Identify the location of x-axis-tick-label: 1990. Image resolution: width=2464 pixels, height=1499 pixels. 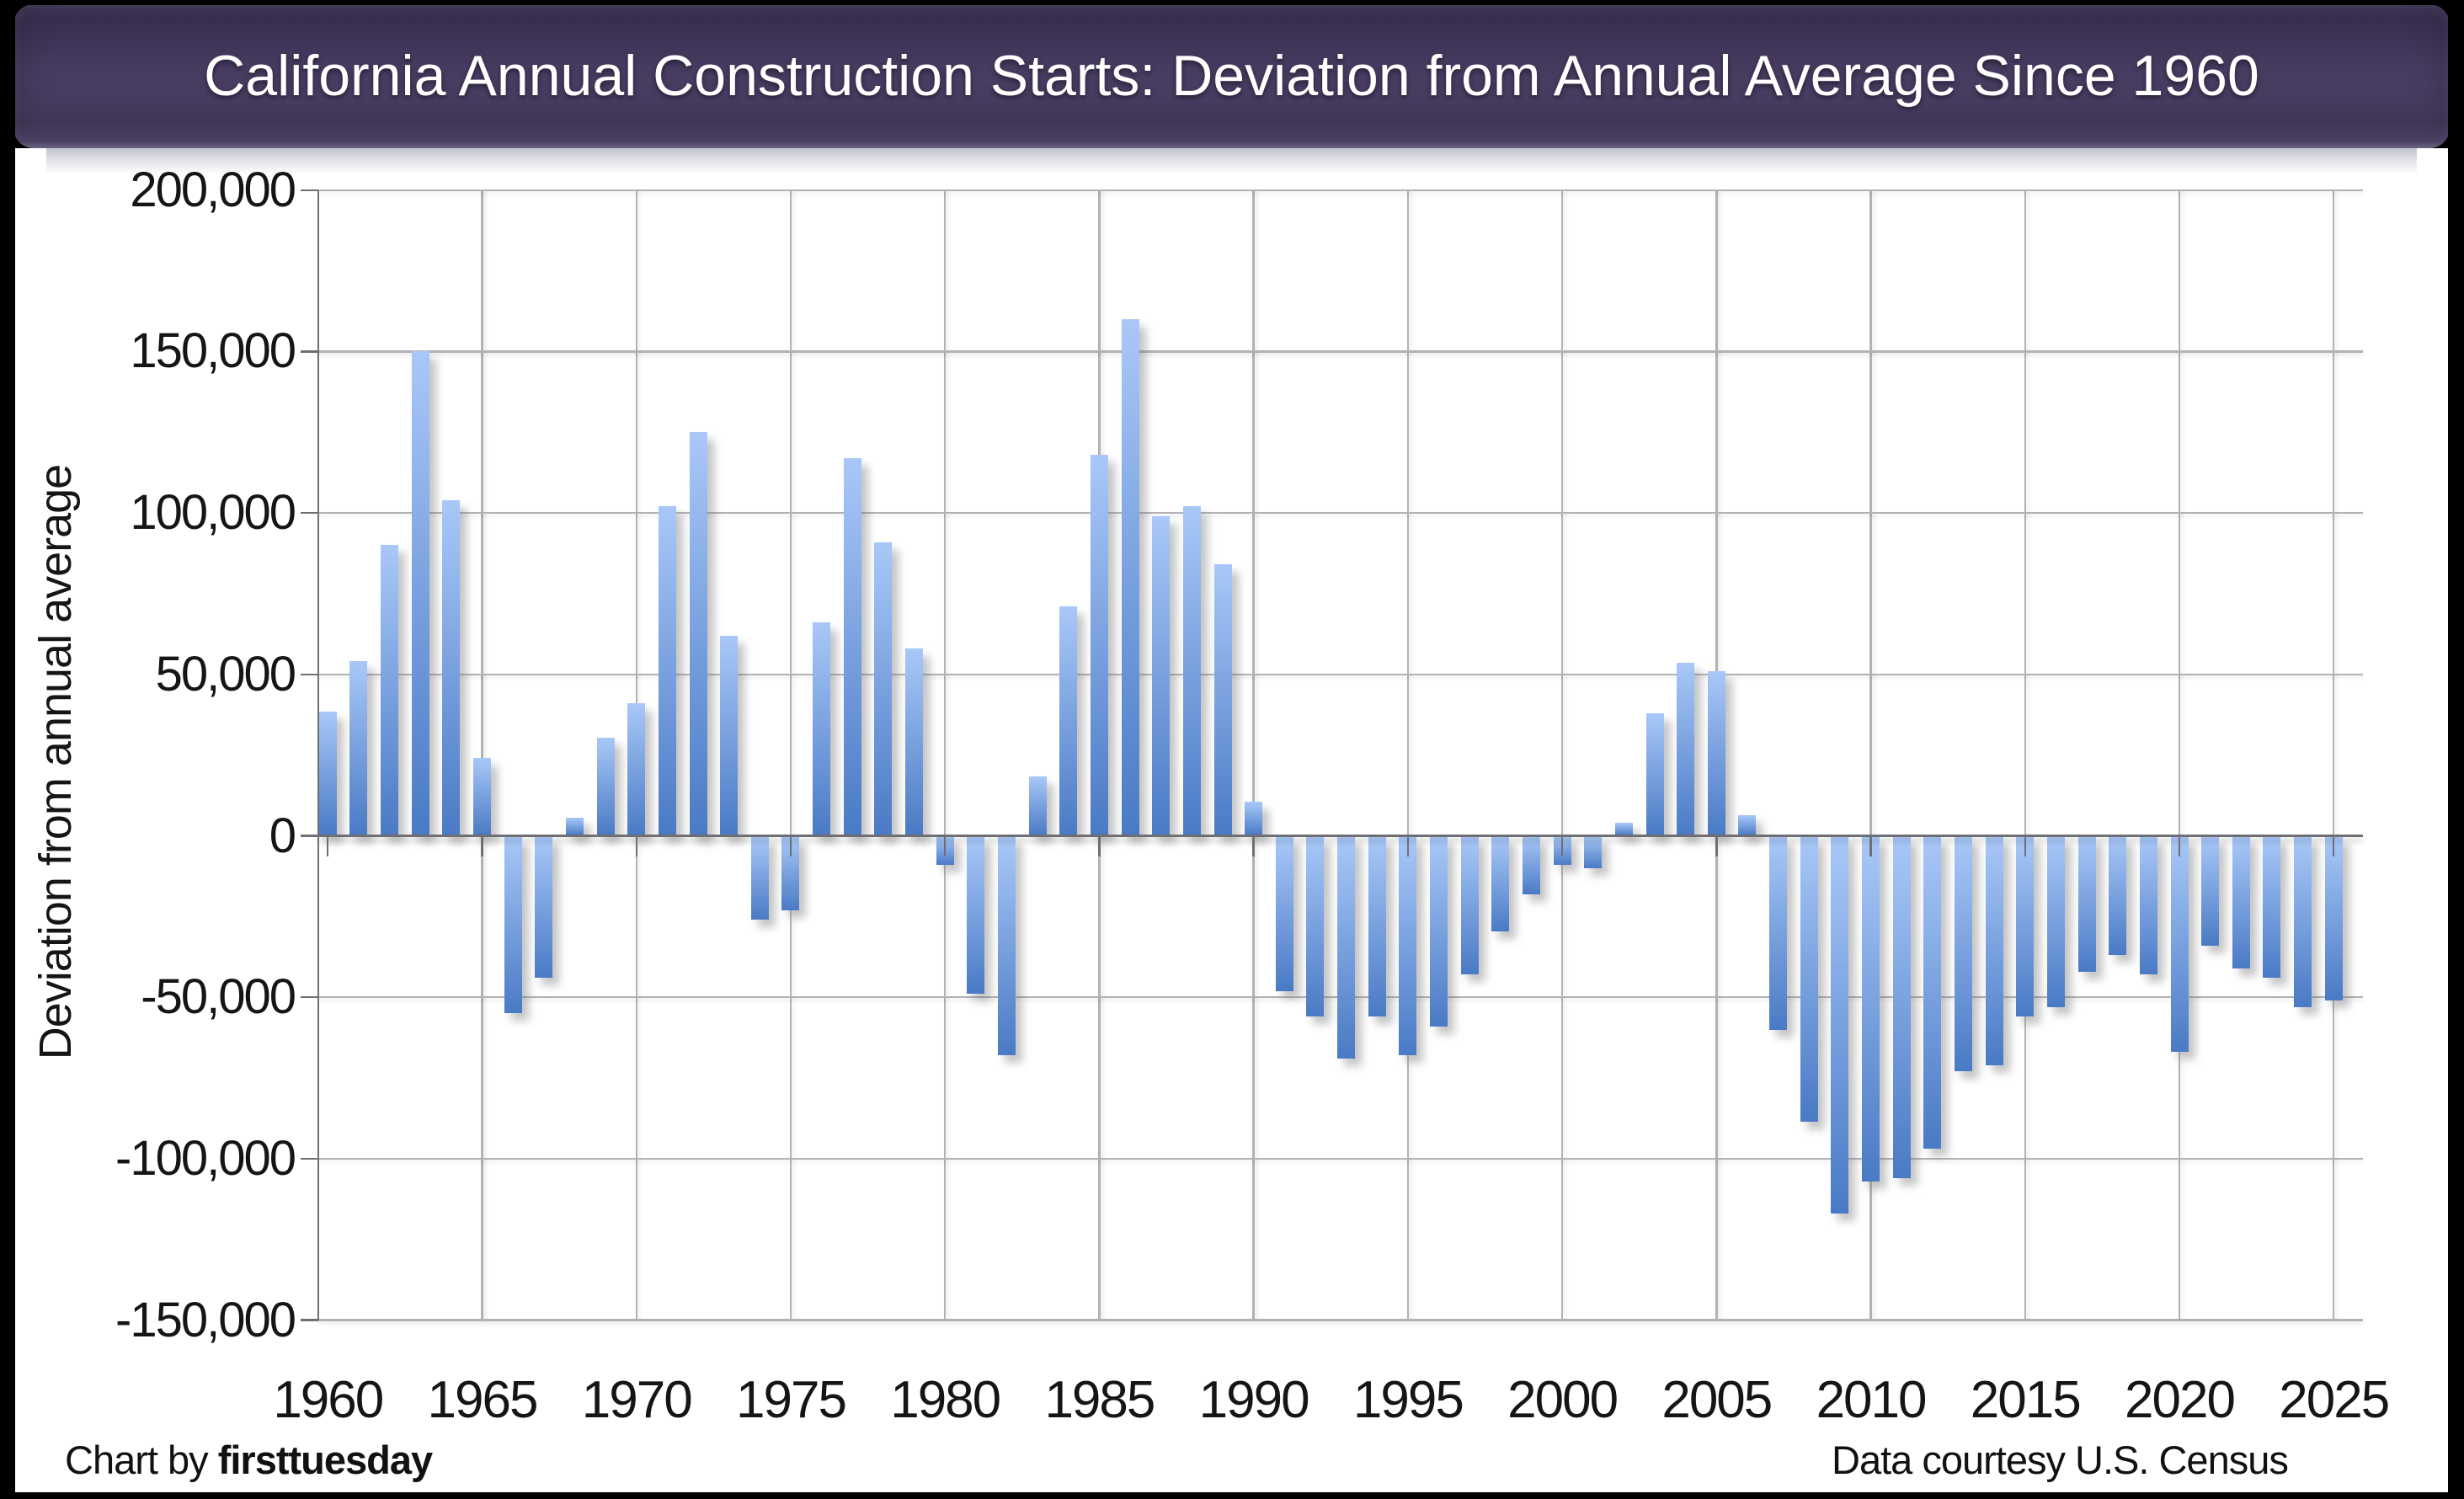
(1254, 1400).